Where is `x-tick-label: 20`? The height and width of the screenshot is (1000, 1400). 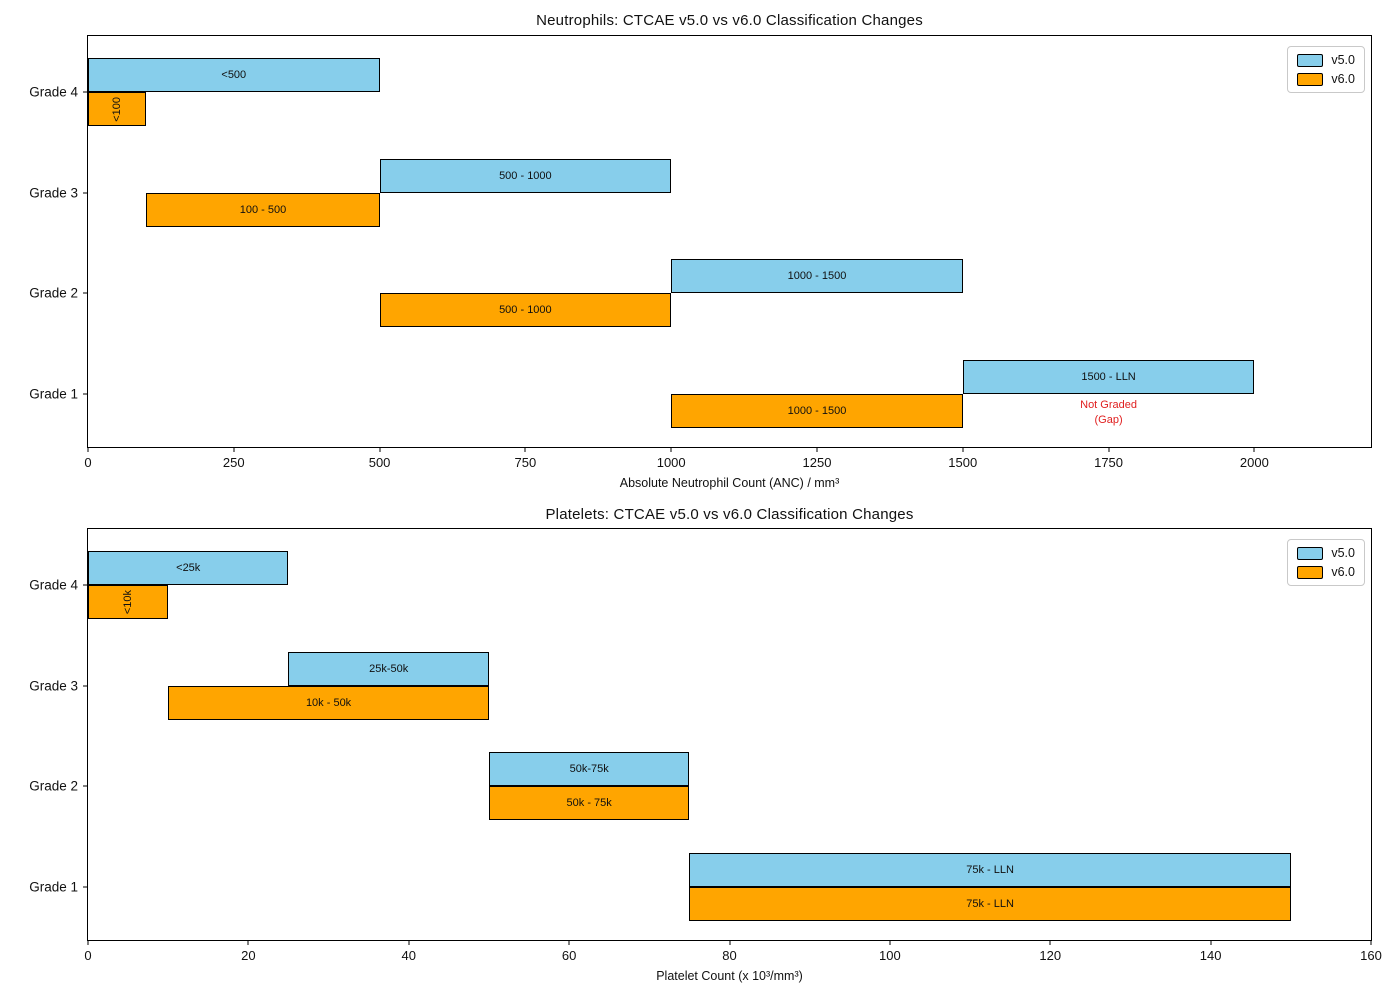 x-tick-label: 20 is located at coordinates (248, 955).